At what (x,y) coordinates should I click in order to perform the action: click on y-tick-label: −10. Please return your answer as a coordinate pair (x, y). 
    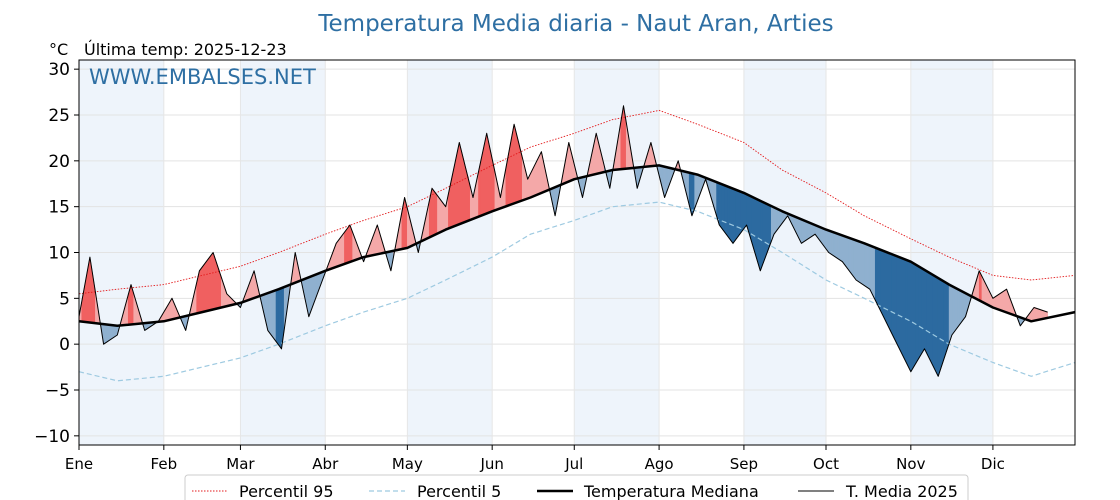
    Looking at the image, I should click on (52, 437).